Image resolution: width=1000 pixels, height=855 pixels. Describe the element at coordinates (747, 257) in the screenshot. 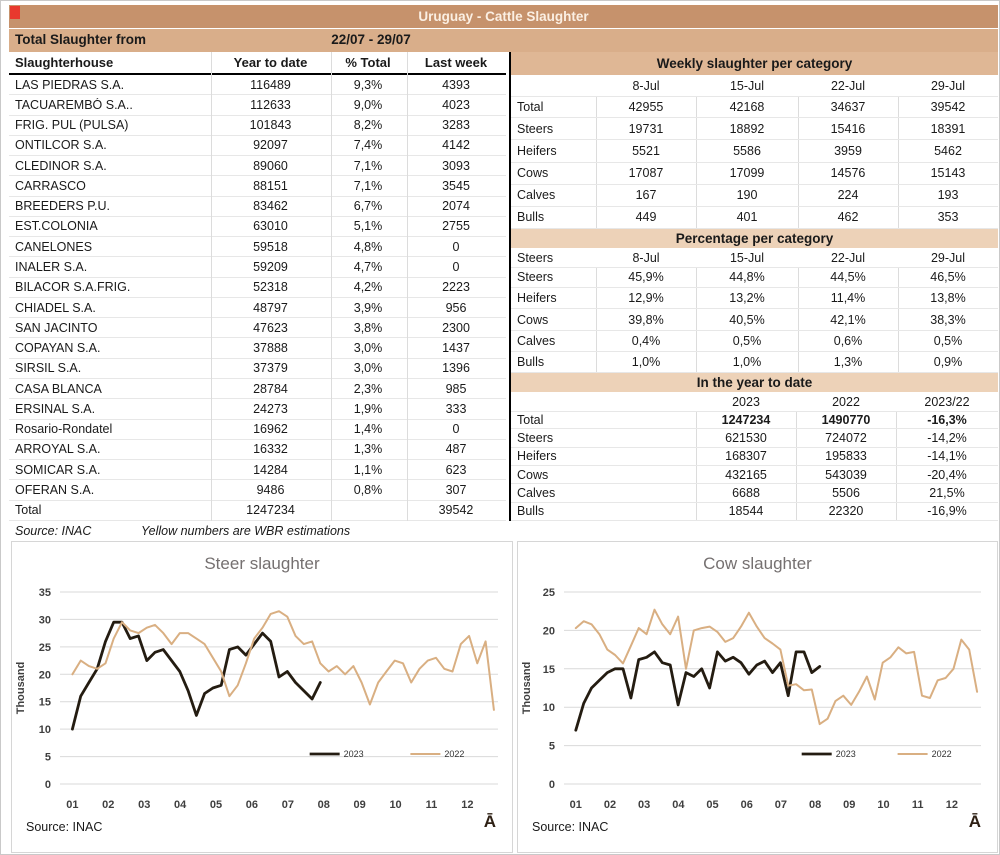

I see `date-col: 15-Jul` at that location.